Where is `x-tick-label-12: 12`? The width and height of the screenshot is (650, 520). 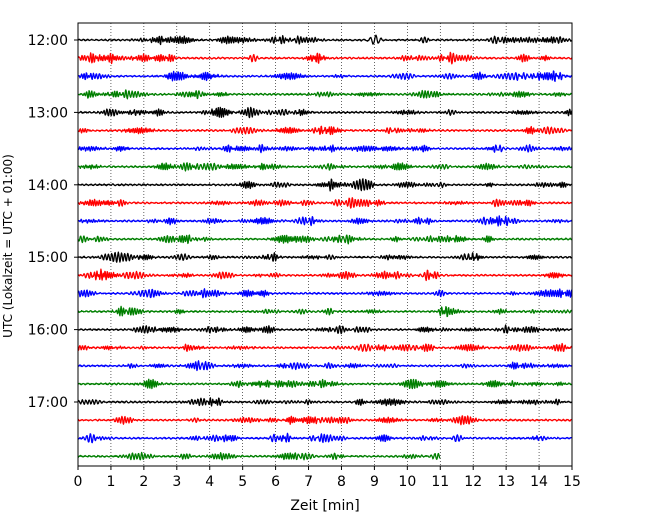 x-tick-label-12: 12 is located at coordinates (473, 482).